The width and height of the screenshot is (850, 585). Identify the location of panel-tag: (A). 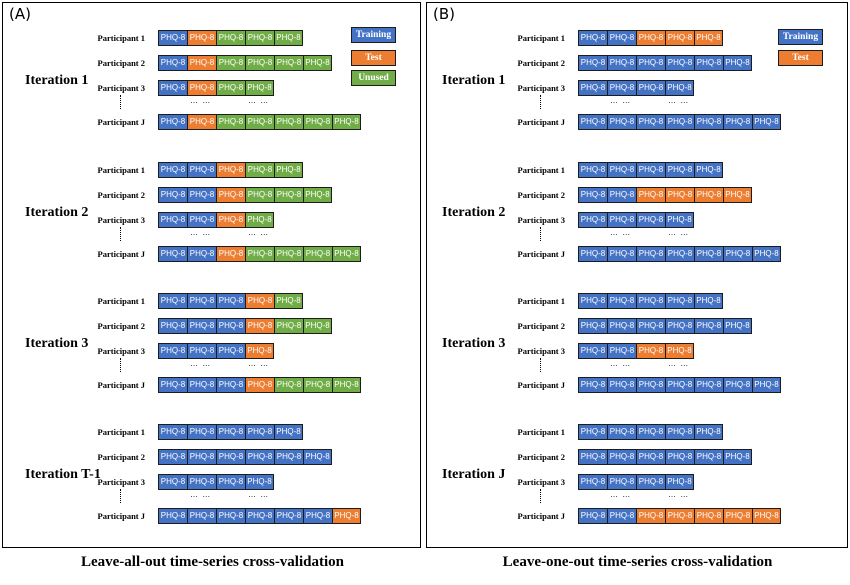
(20, 14).